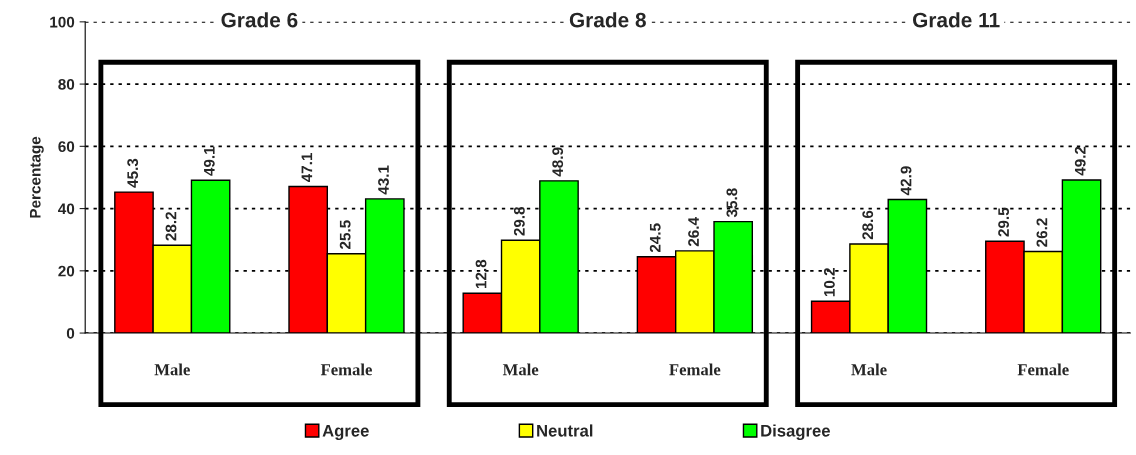  I want to click on data-label: 49.2, so click(1080, 161).